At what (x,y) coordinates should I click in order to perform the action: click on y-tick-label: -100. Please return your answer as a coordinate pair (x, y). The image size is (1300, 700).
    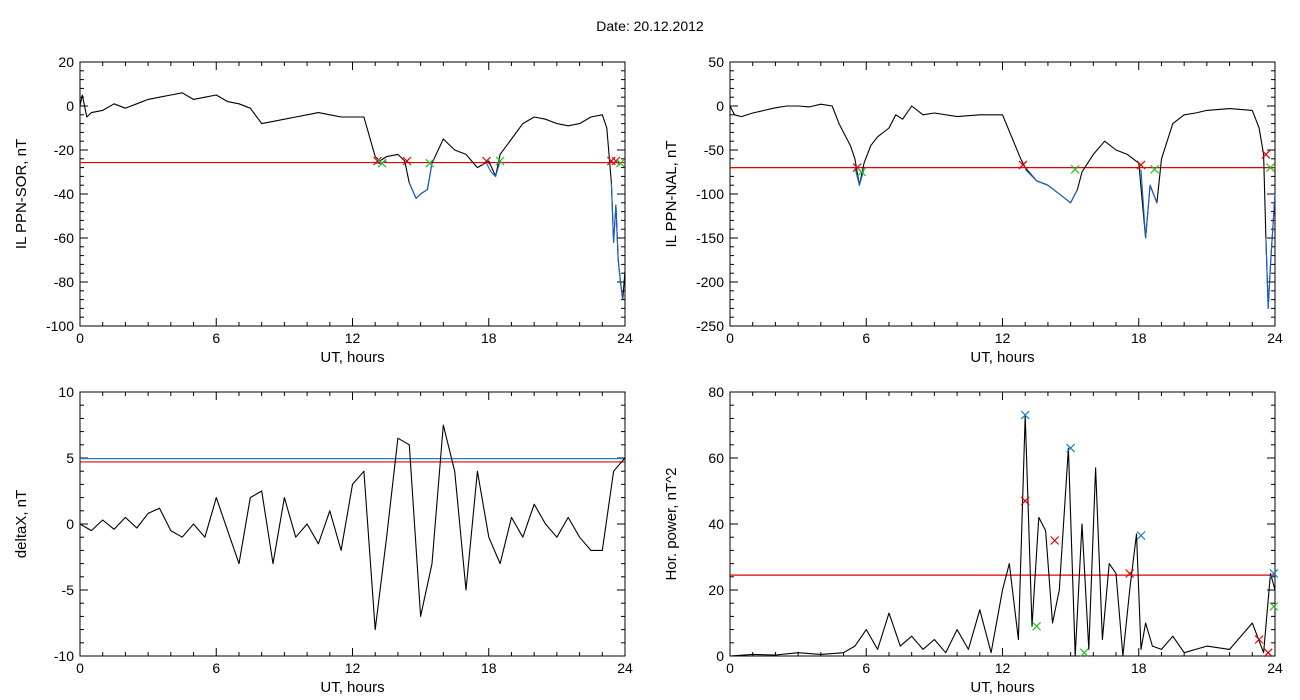
    Looking at the image, I should click on (60, 326).